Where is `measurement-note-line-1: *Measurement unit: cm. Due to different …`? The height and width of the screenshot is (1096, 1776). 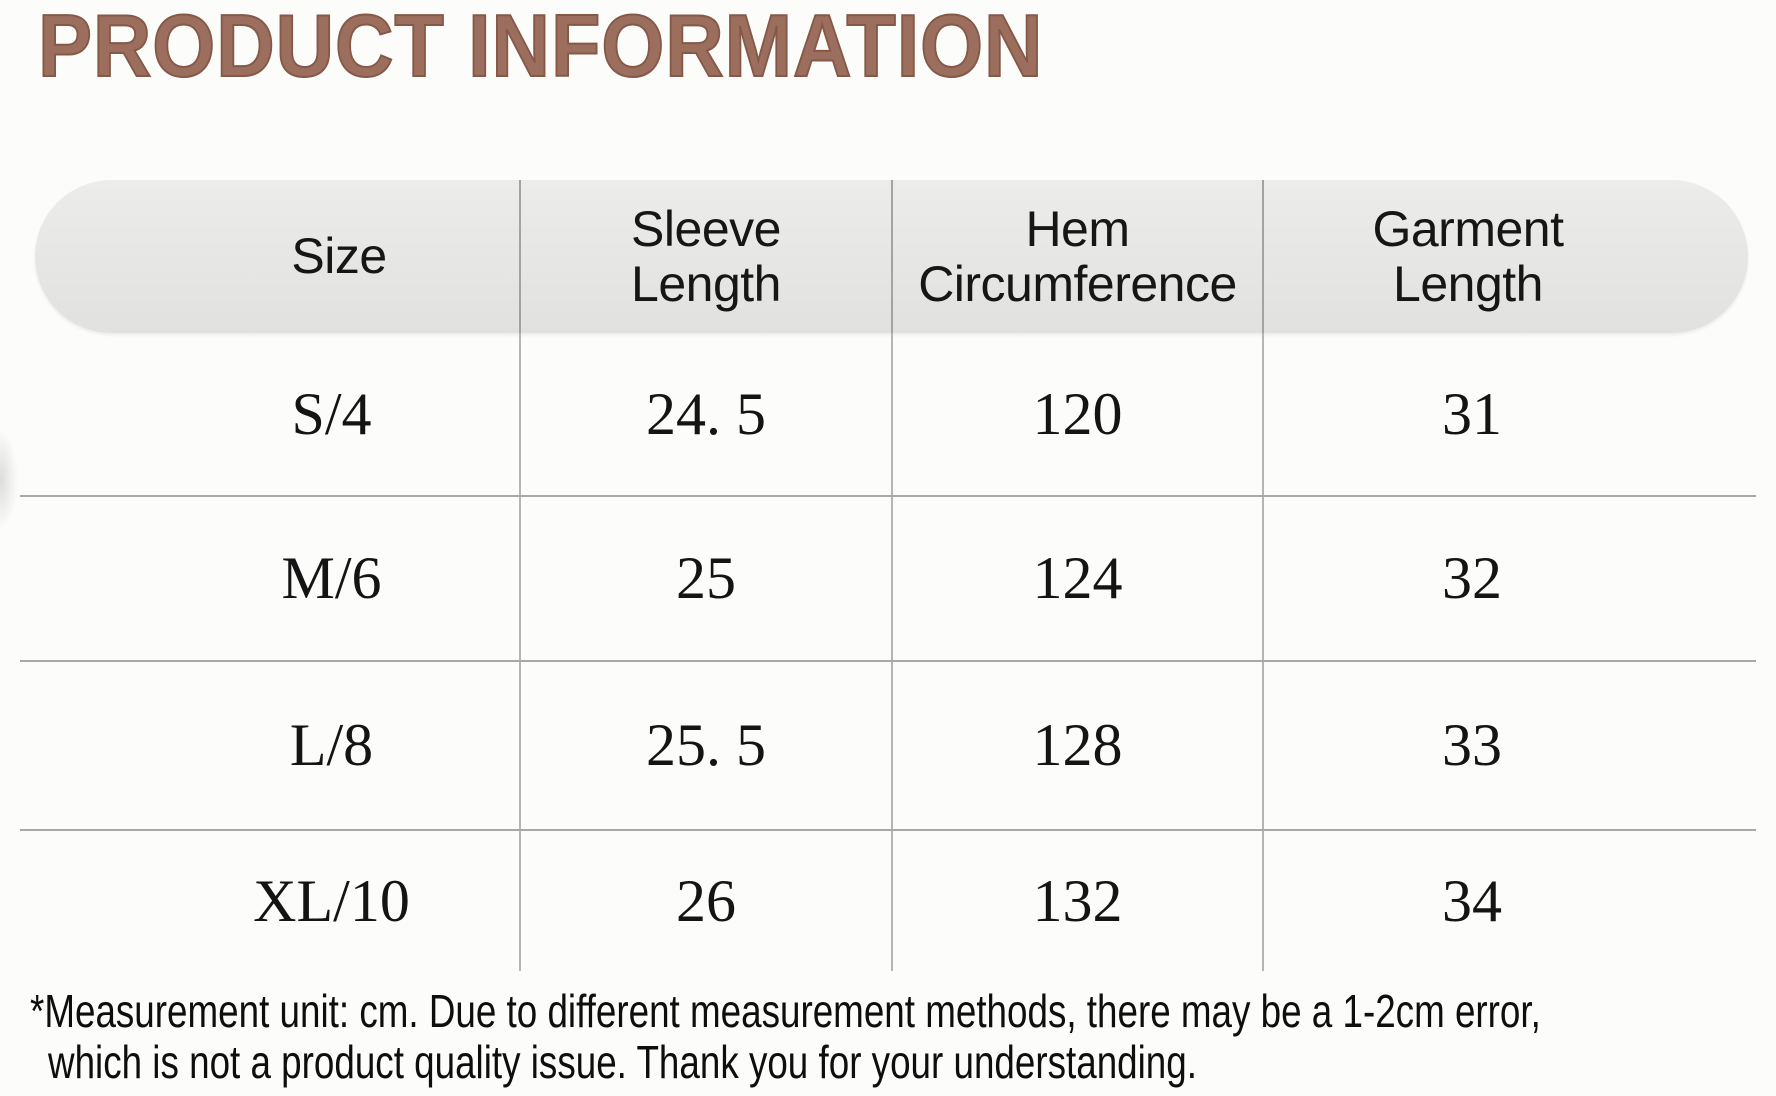
measurement-note-line-1: *Measurement unit: cm. Due to different … is located at coordinates (785, 1011).